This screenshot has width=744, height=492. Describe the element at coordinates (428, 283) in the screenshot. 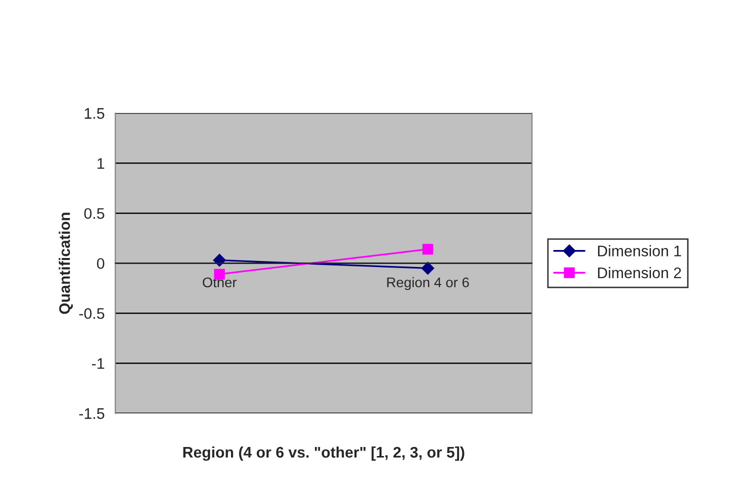

I see `x-tick-label: Region 4 or 6` at that location.